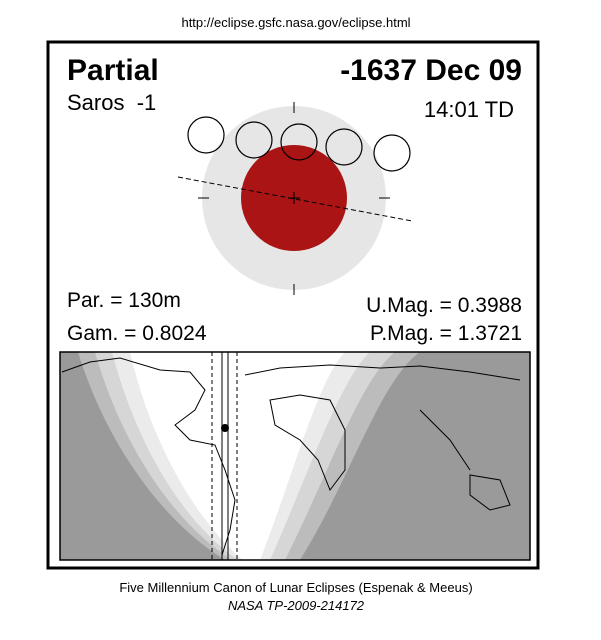  I want to click on shadow-geometry, so click(295, 198).